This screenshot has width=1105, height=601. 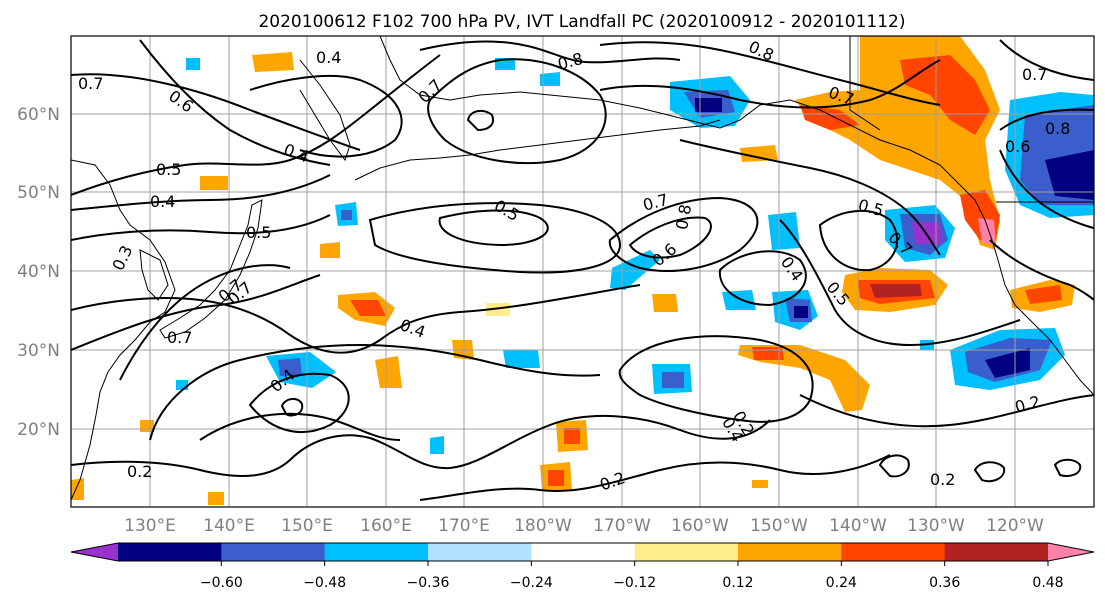 What do you see at coordinates (543, 526) in the screenshot?
I see `lon-tick-label: 180°W` at bounding box center [543, 526].